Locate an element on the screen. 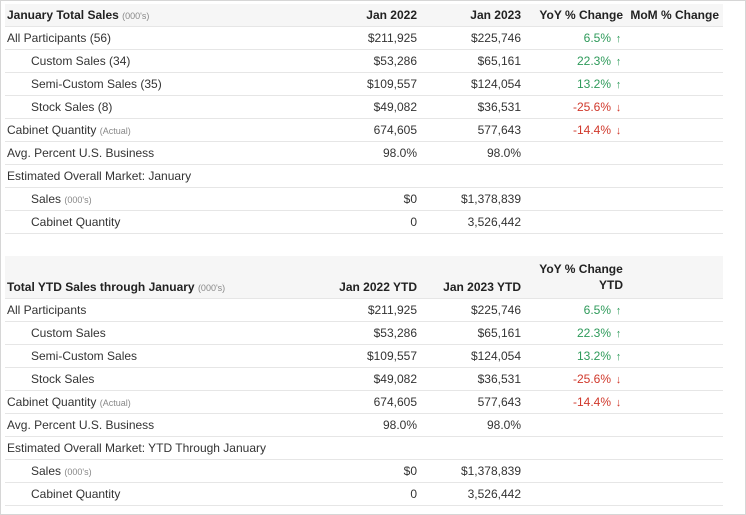 This screenshot has height=515, width=746. row-unit: (Actual) is located at coordinates (115, 403).